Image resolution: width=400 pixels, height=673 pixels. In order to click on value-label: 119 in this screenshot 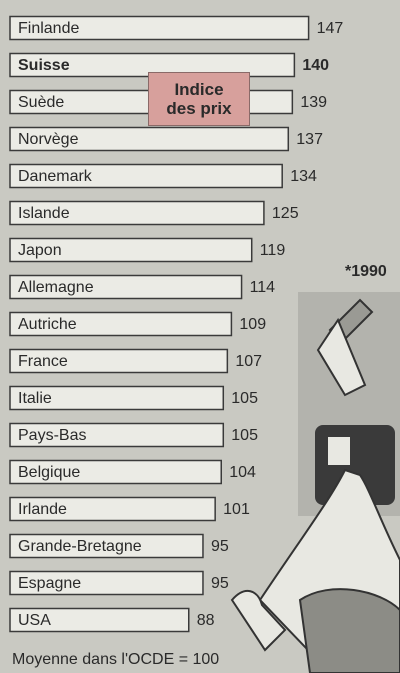, I will do `click(273, 250)`.